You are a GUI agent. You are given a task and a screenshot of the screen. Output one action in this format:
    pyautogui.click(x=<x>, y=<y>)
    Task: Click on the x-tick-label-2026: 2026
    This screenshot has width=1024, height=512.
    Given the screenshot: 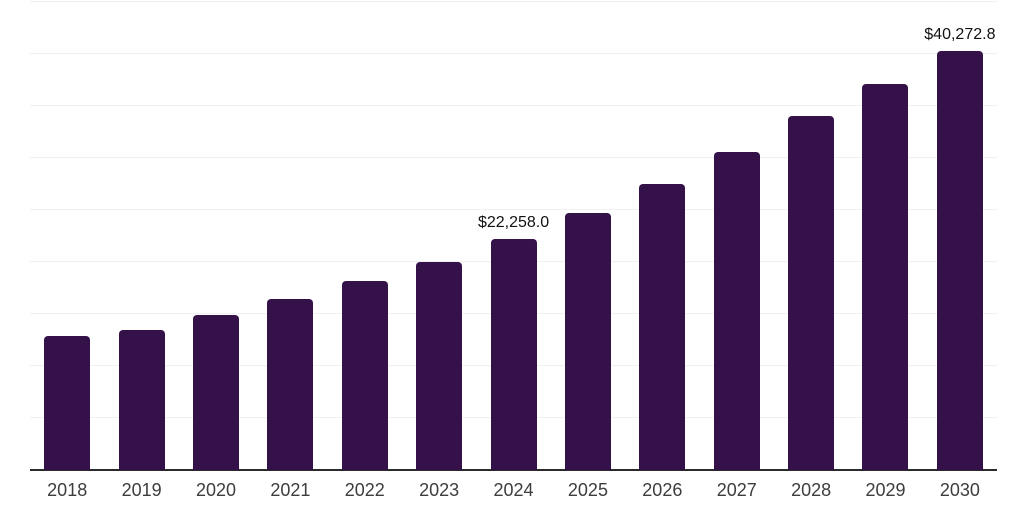 What is the action you would take?
    pyautogui.click(x=662, y=490)
    